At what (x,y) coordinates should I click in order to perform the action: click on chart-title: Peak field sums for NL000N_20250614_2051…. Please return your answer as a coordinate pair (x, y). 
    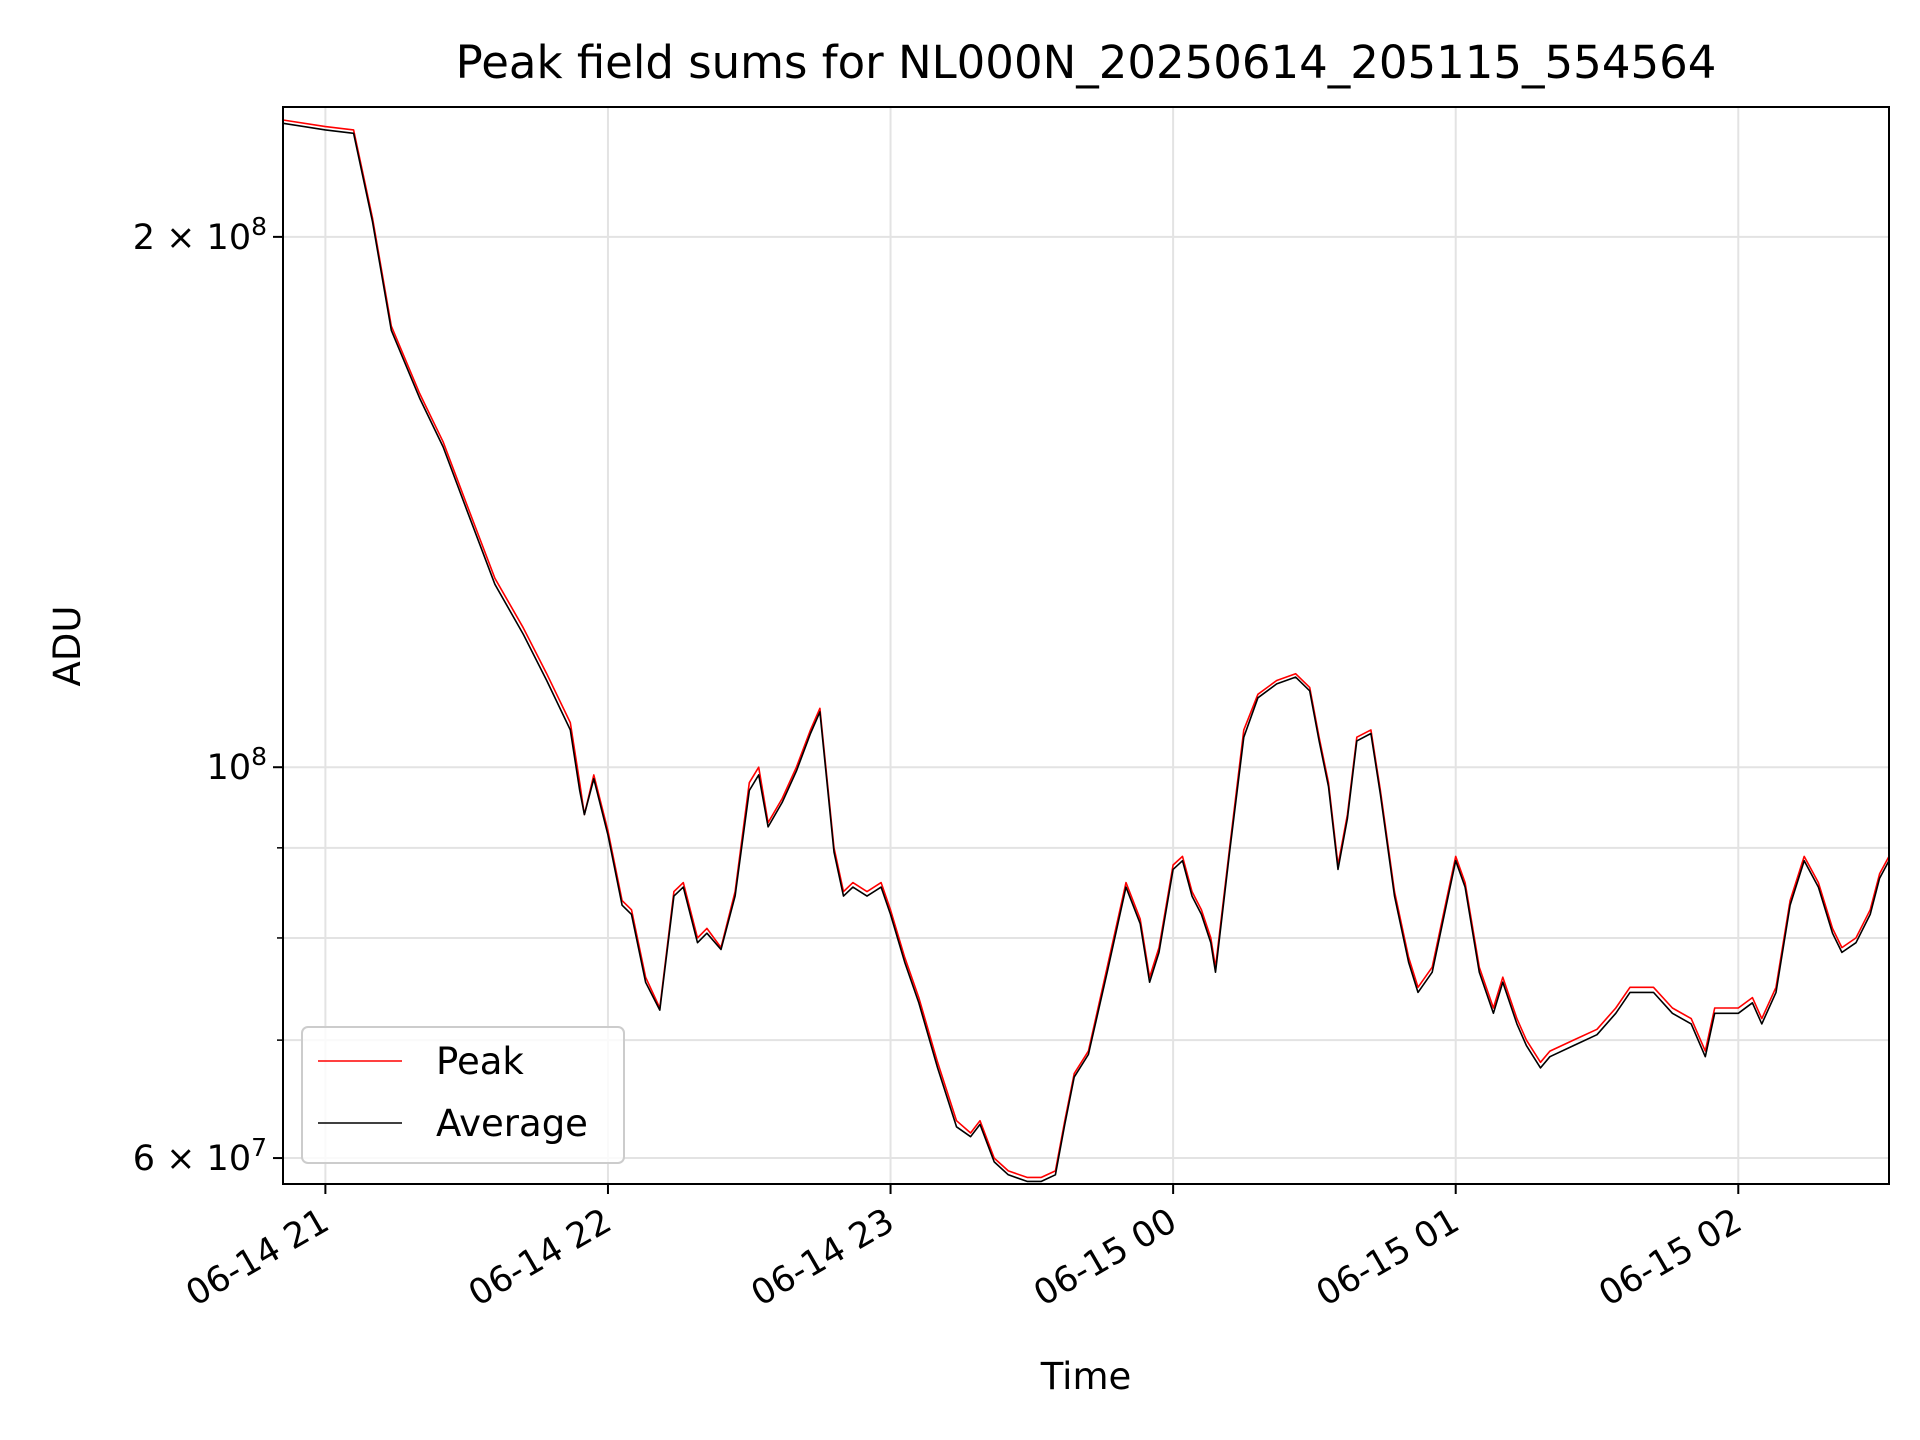
    Looking at the image, I should click on (1086, 62).